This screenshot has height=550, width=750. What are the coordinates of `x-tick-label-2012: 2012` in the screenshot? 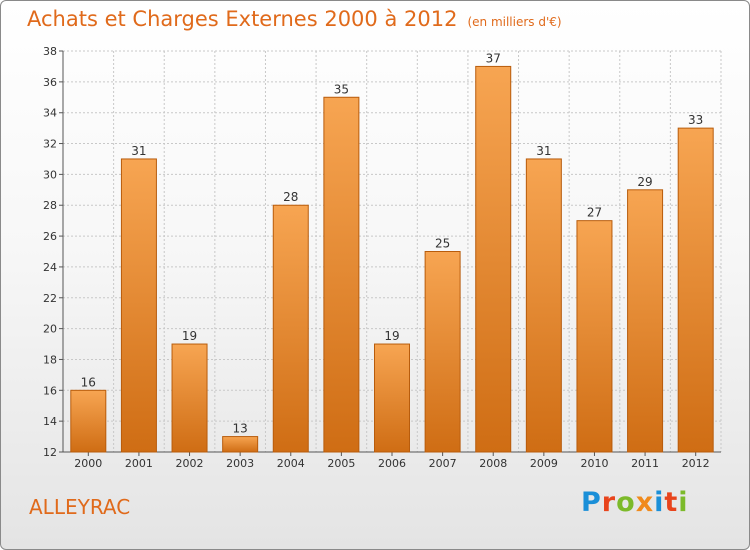 It's located at (696, 463).